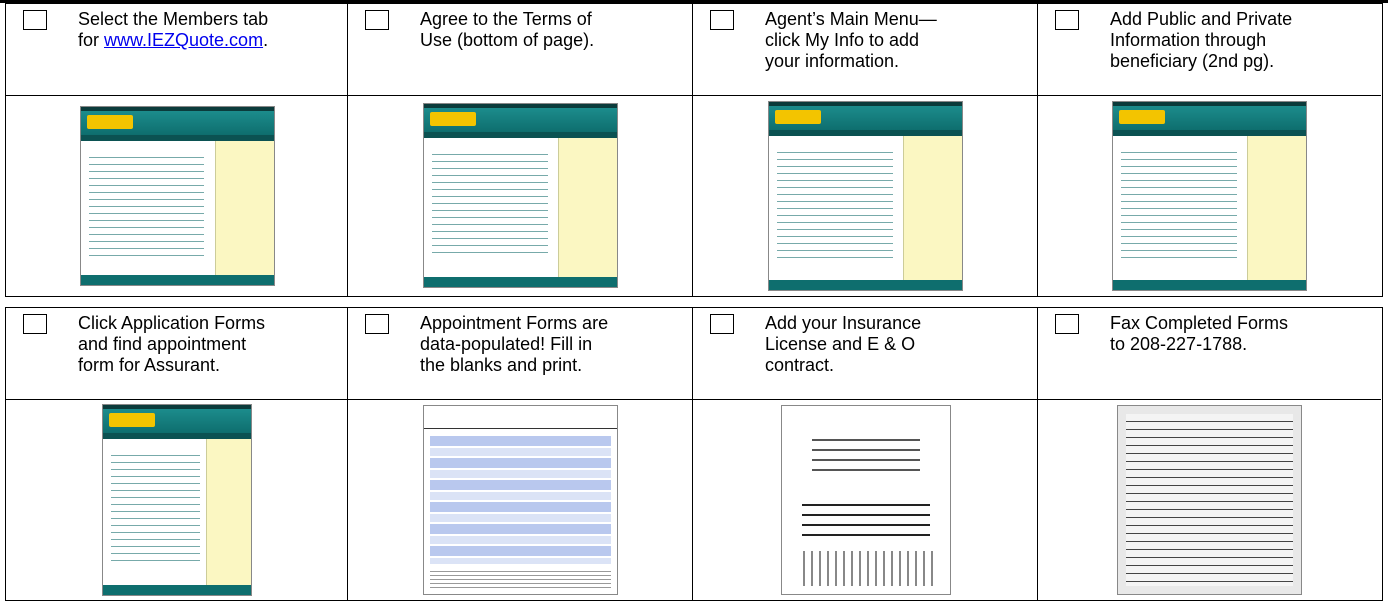 Image resolution: width=1388 pixels, height=609 pixels. I want to click on text-line: Use (bottom of page)., so click(507, 40).